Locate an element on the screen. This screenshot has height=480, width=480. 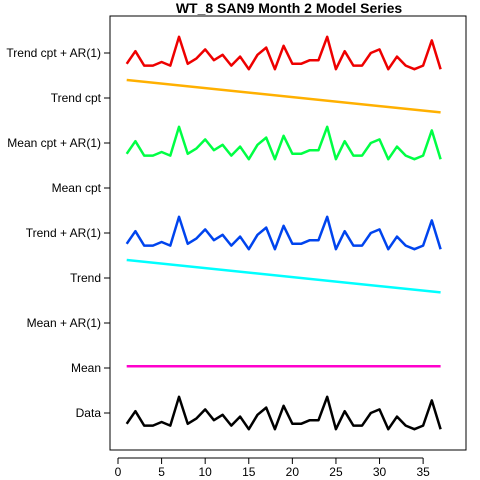
y-tick-label: Trend is located at coordinates (85, 278).